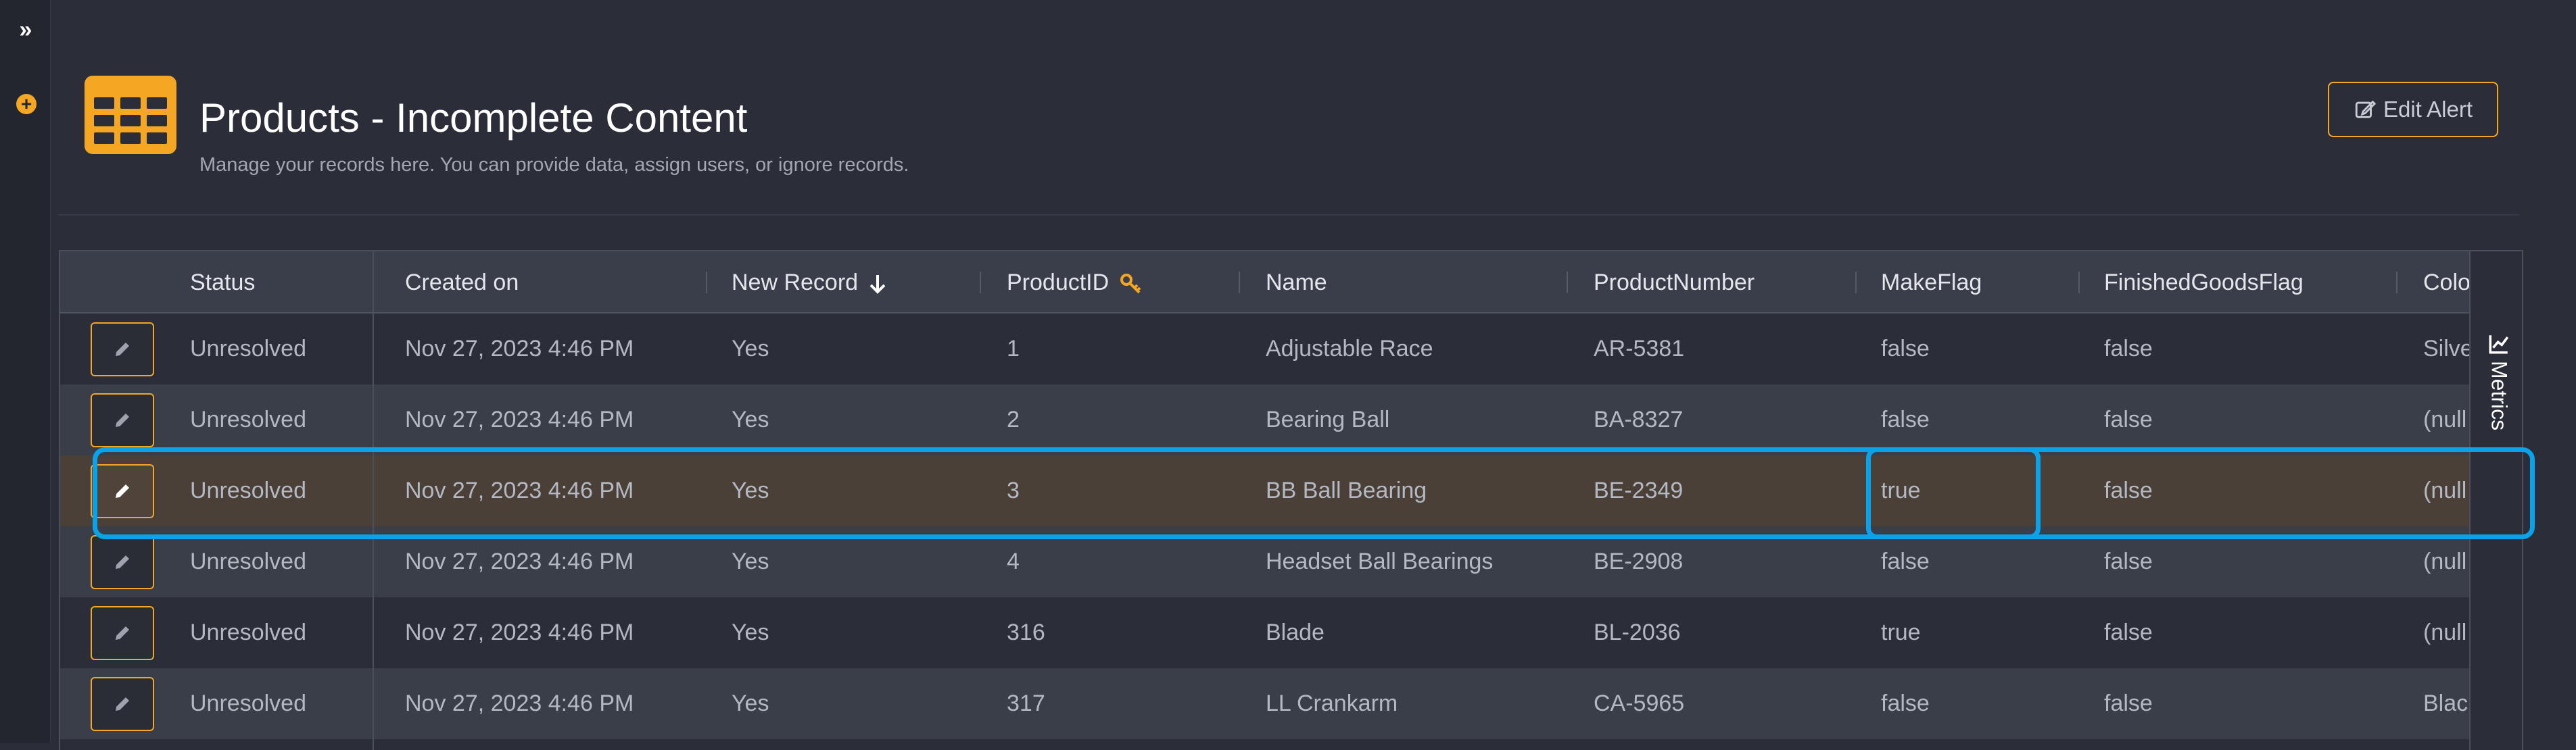 This screenshot has width=2576, height=750. What do you see at coordinates (1295, 632) in the screenshot?
I see `cell-name: Blade` at bounding box center [1295, 632].